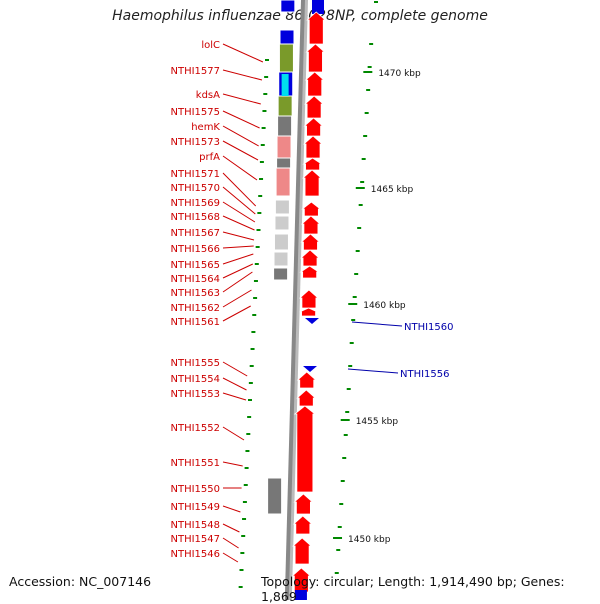  I want to click on backbone-line, so click(295, 300).